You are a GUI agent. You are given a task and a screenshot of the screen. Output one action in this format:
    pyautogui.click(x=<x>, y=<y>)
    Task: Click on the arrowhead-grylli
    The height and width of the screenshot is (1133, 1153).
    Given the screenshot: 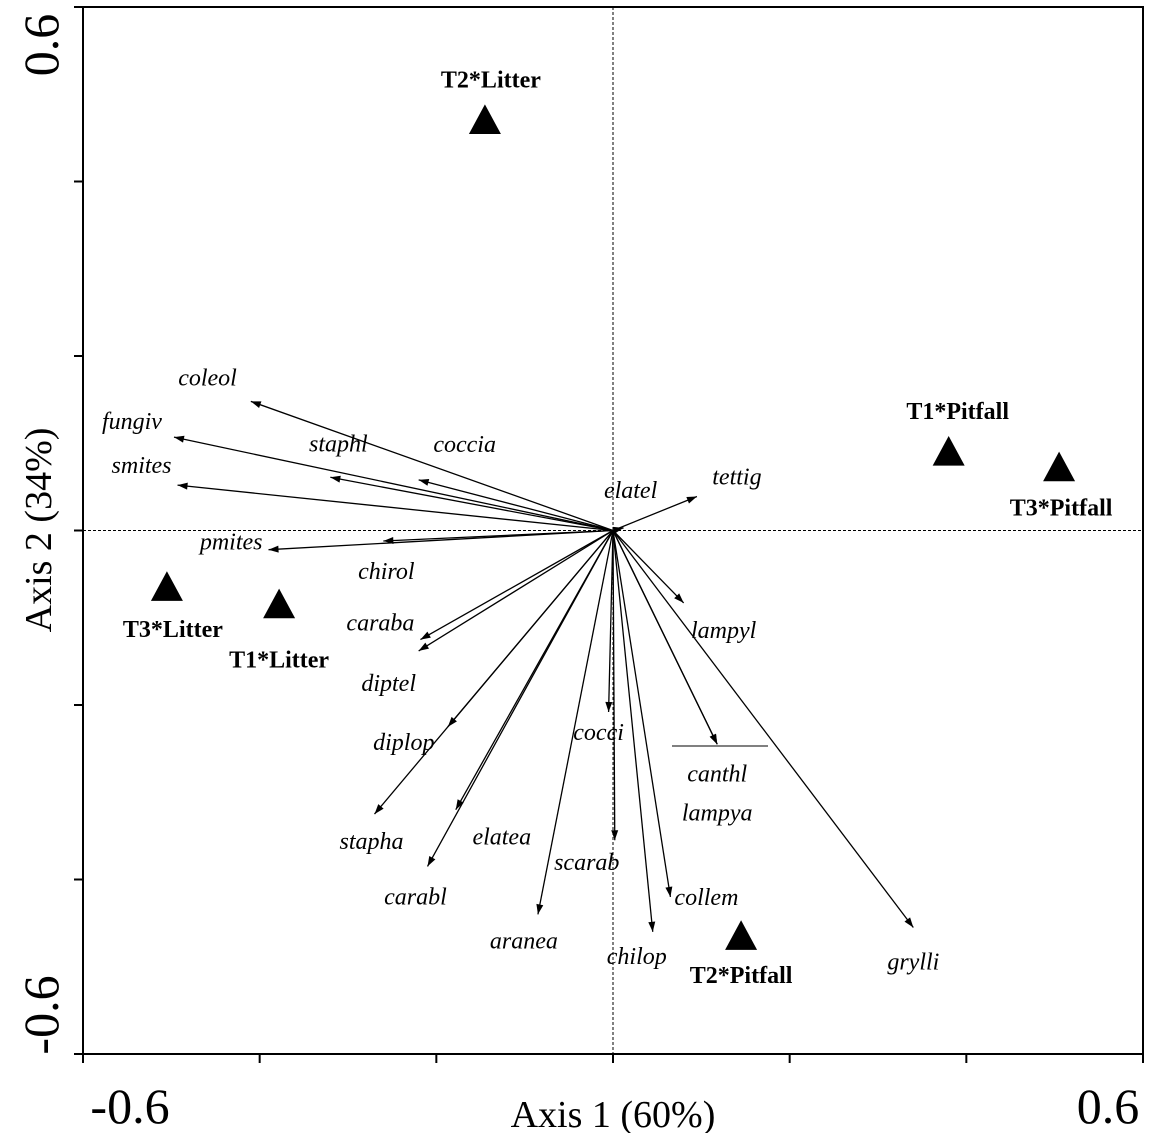 What is the action you would take?
    pyautogui.click(x=909, y=922)
    